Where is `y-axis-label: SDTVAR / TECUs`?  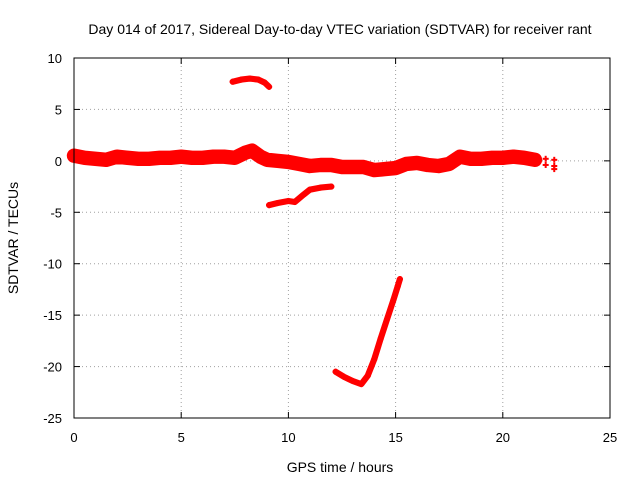
y-axis-label: SDTVAR / TECUs is located at coordinates (13, 238).